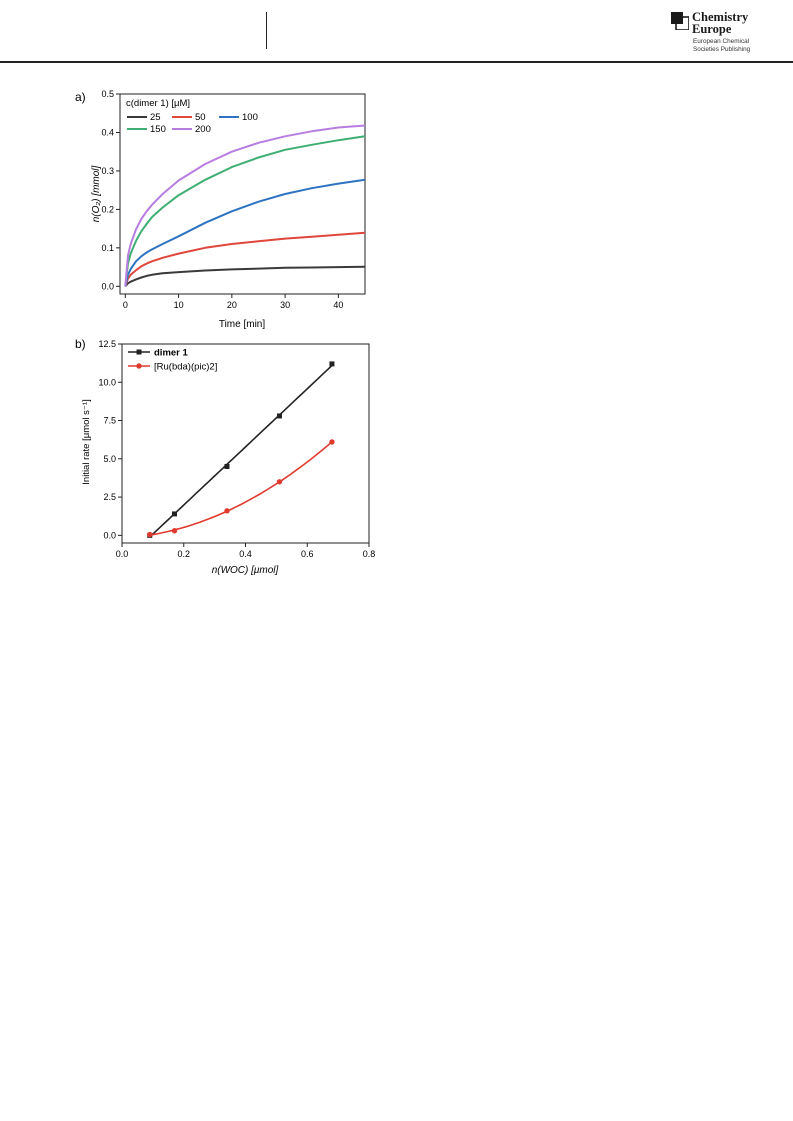 The height and width of the screenshot is (1121, 793). Describe the element at coordinates (721, 41) in the screenshot. I see `publisher-sub1: European Chemical` at that location.